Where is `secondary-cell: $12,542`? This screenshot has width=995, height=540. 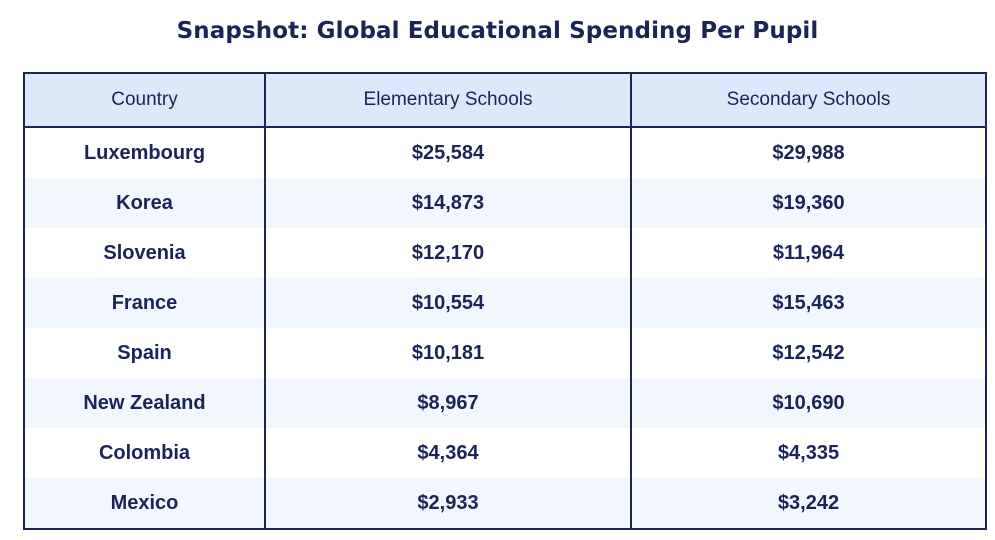 secondary-cell: $12,542 is located at coordinates (808, 353).